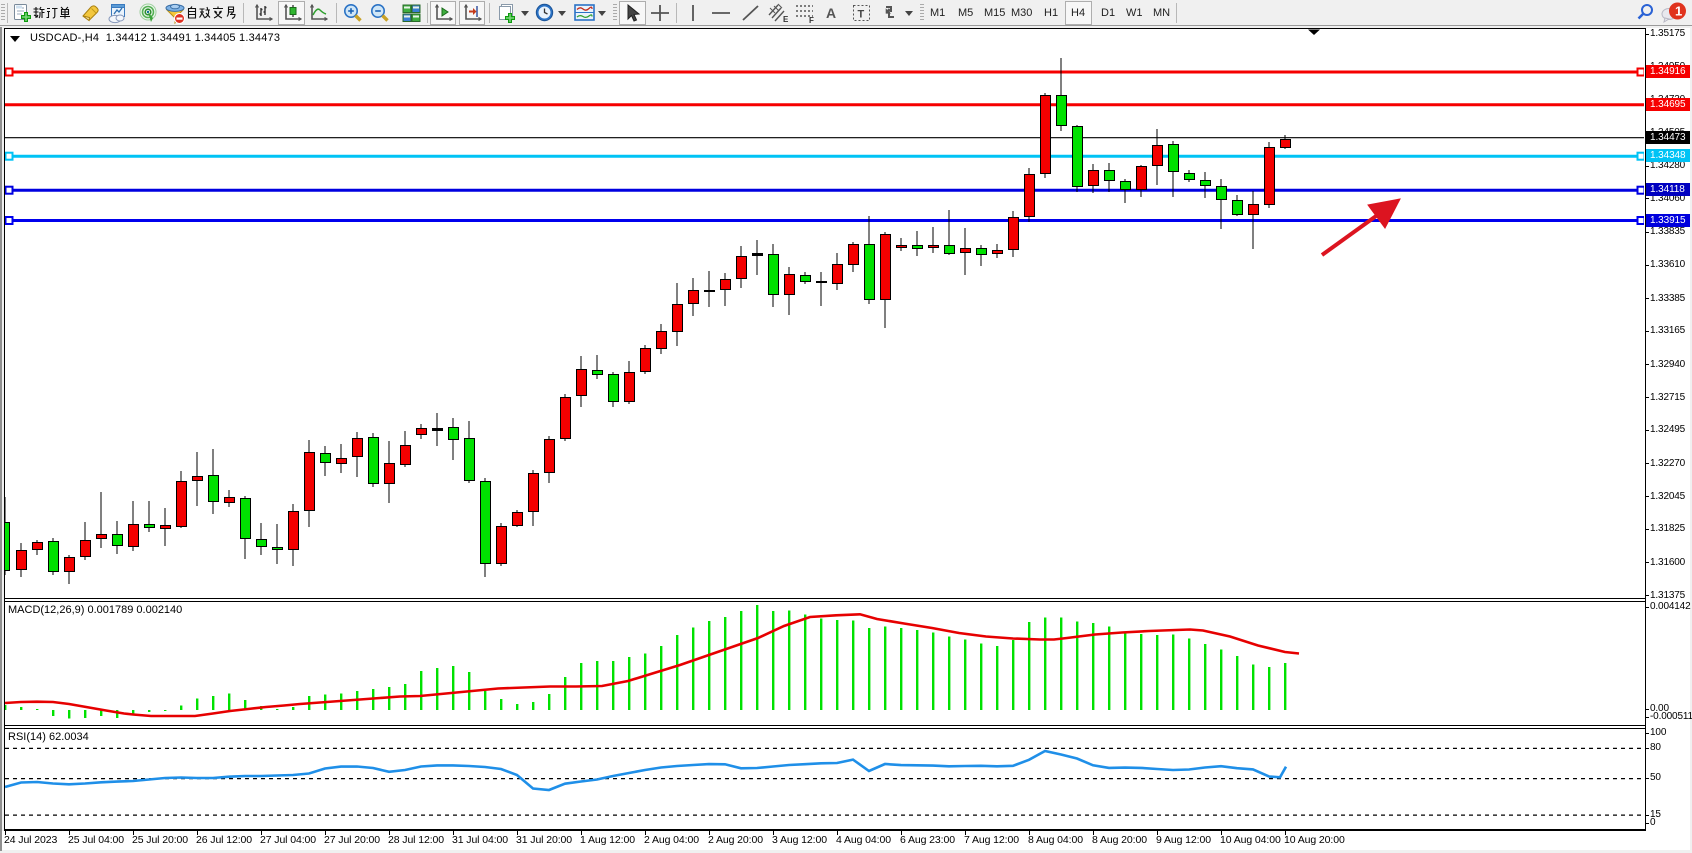 This screenshot has height=853, width=1692. Describe the element at coordinates (811, 20) in the screenshot. I see `svg-text: F` at that location.